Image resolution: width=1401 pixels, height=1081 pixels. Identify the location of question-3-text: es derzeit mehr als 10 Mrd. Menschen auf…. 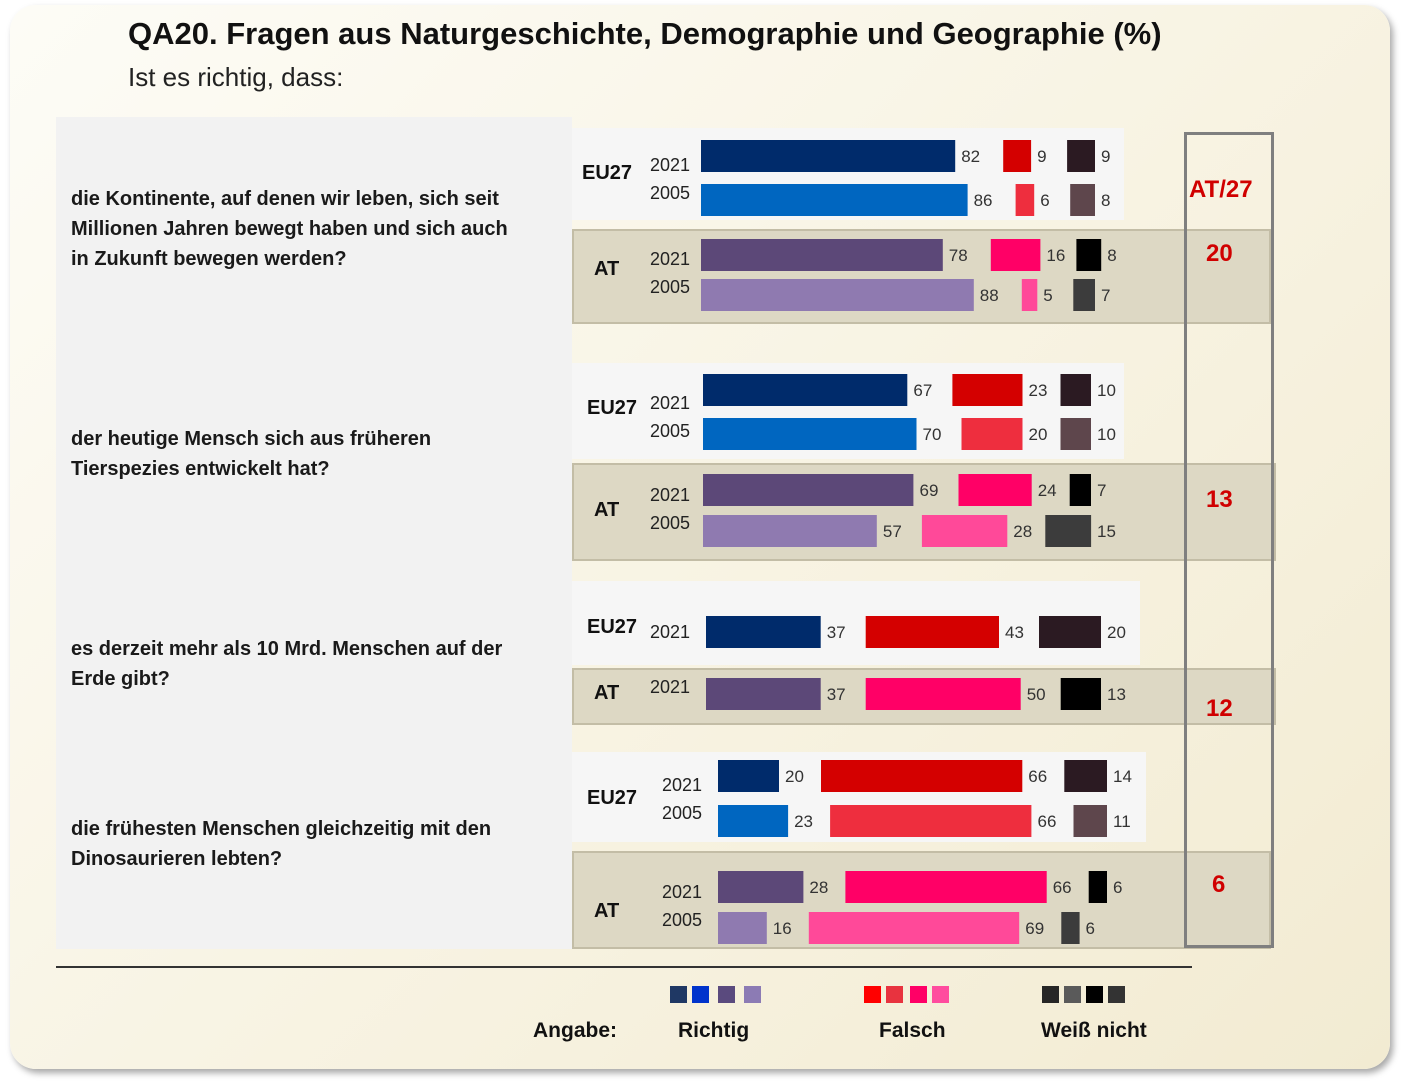
(318, 664).